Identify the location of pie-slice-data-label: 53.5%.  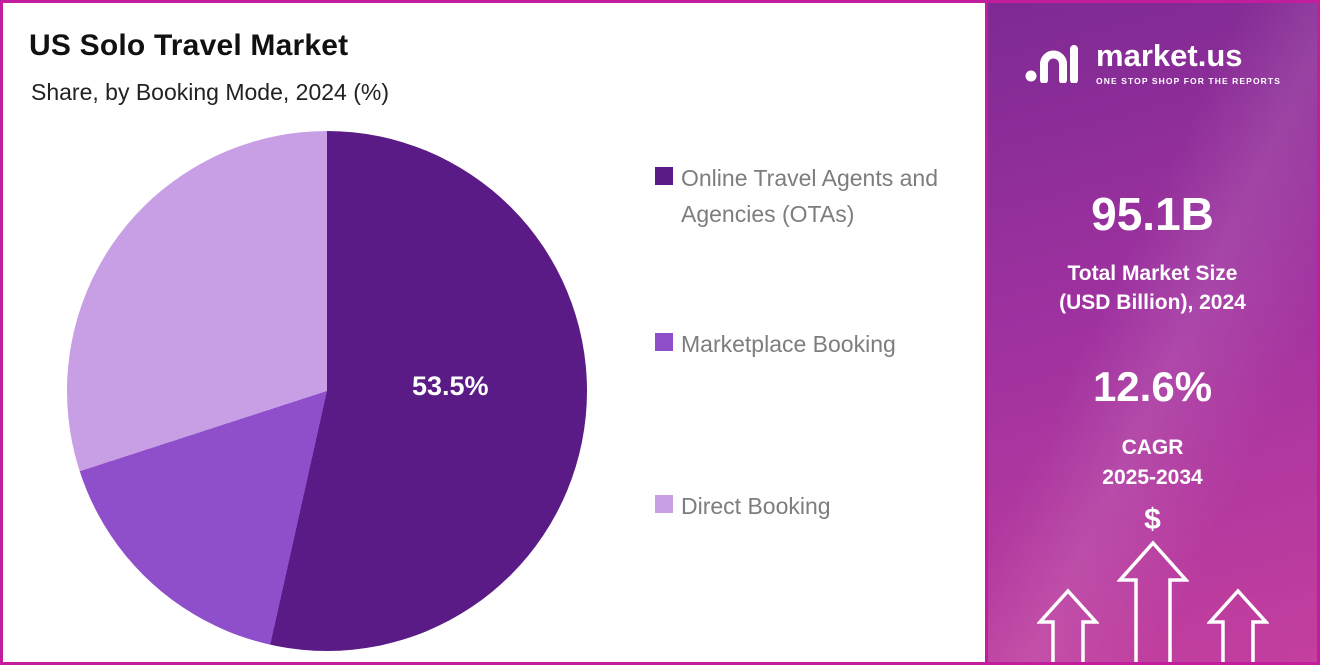
(450, 386).